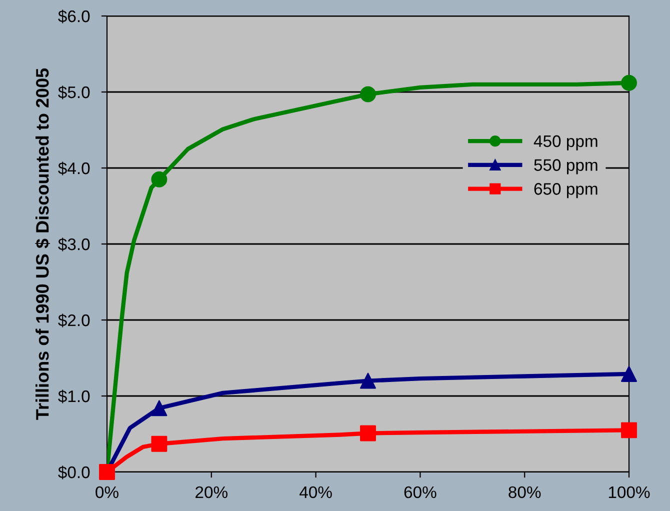  I want to click on x-tick-label: 80%, so click(524, 492).